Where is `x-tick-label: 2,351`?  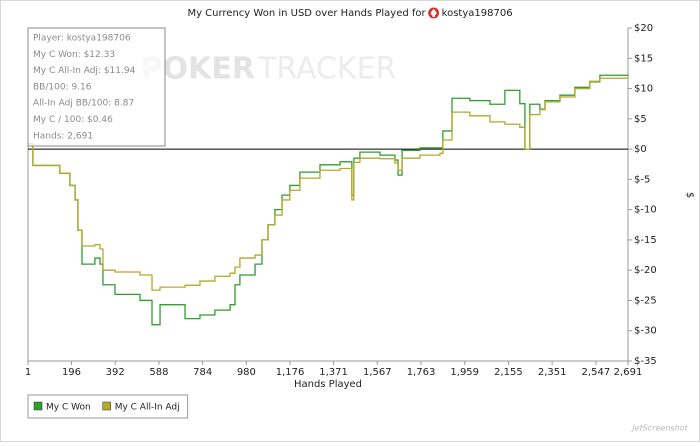 x-tick-label: 2,351 is located at coordinates (552, 372).